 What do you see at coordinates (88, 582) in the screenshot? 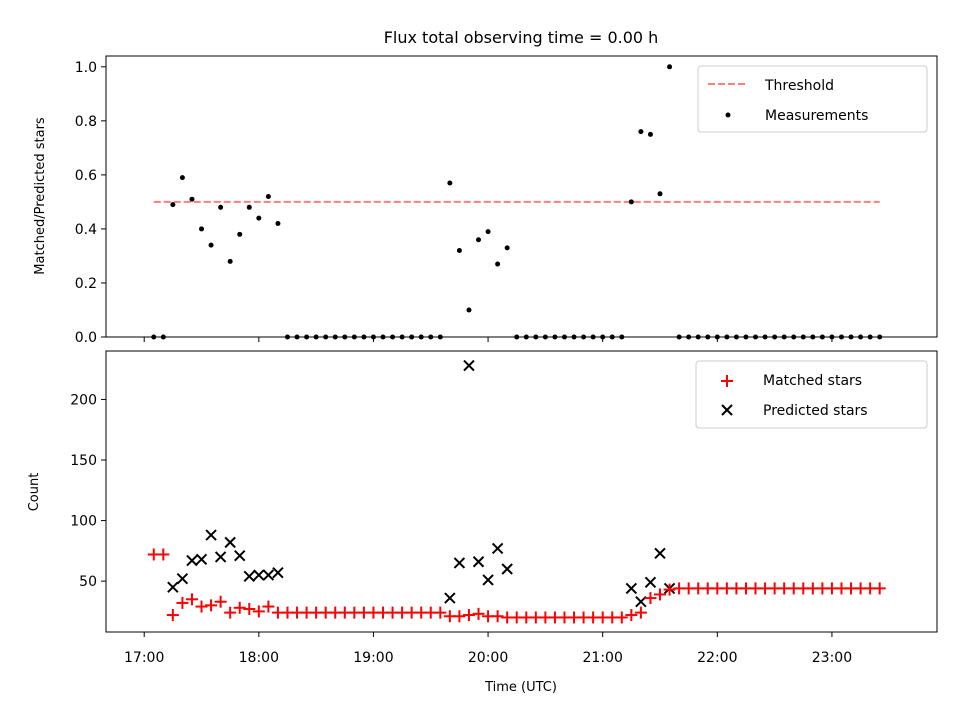
I see `count-y-tick-label: 50` at bounding box center [88, 582].